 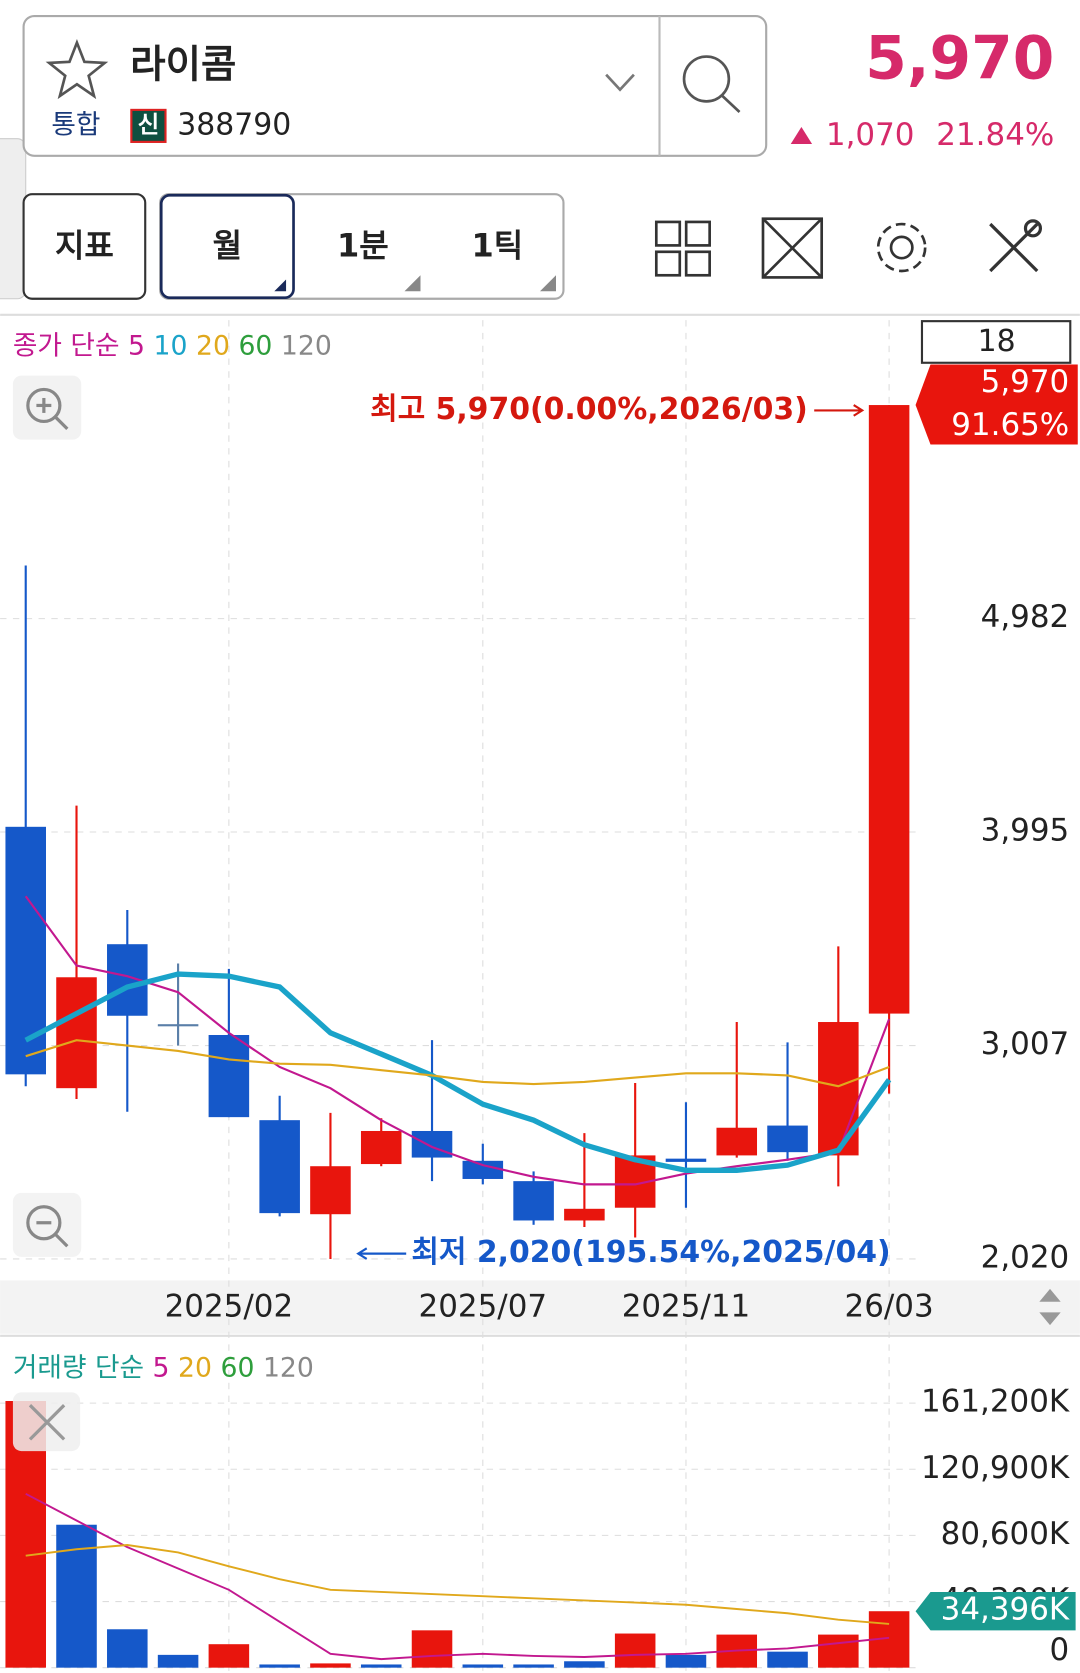 What do you see at coordinates (1025, 1257) in the screenshot?
I see `y-tick-label: 2,020` at bounding box center [1025, 1257].